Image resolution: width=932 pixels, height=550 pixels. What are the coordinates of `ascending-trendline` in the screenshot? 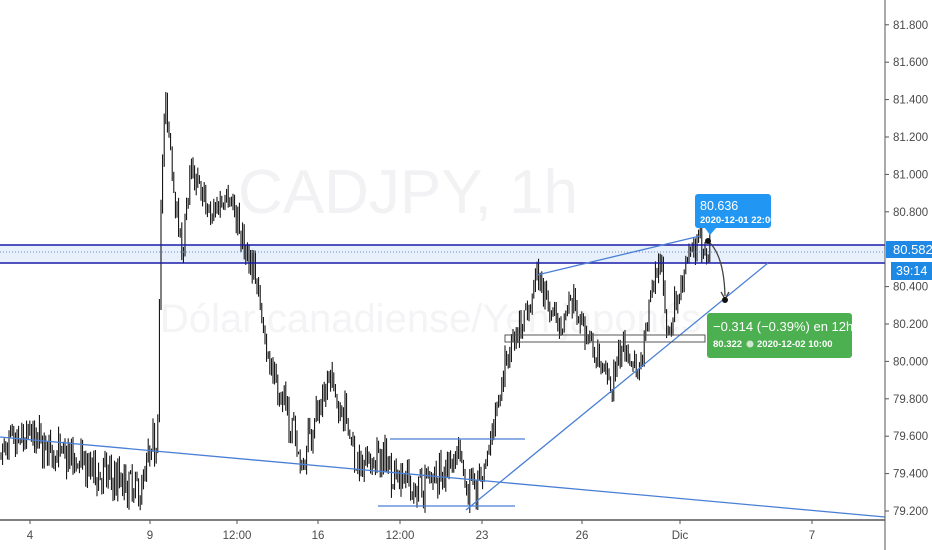 It's located at (617, 386).